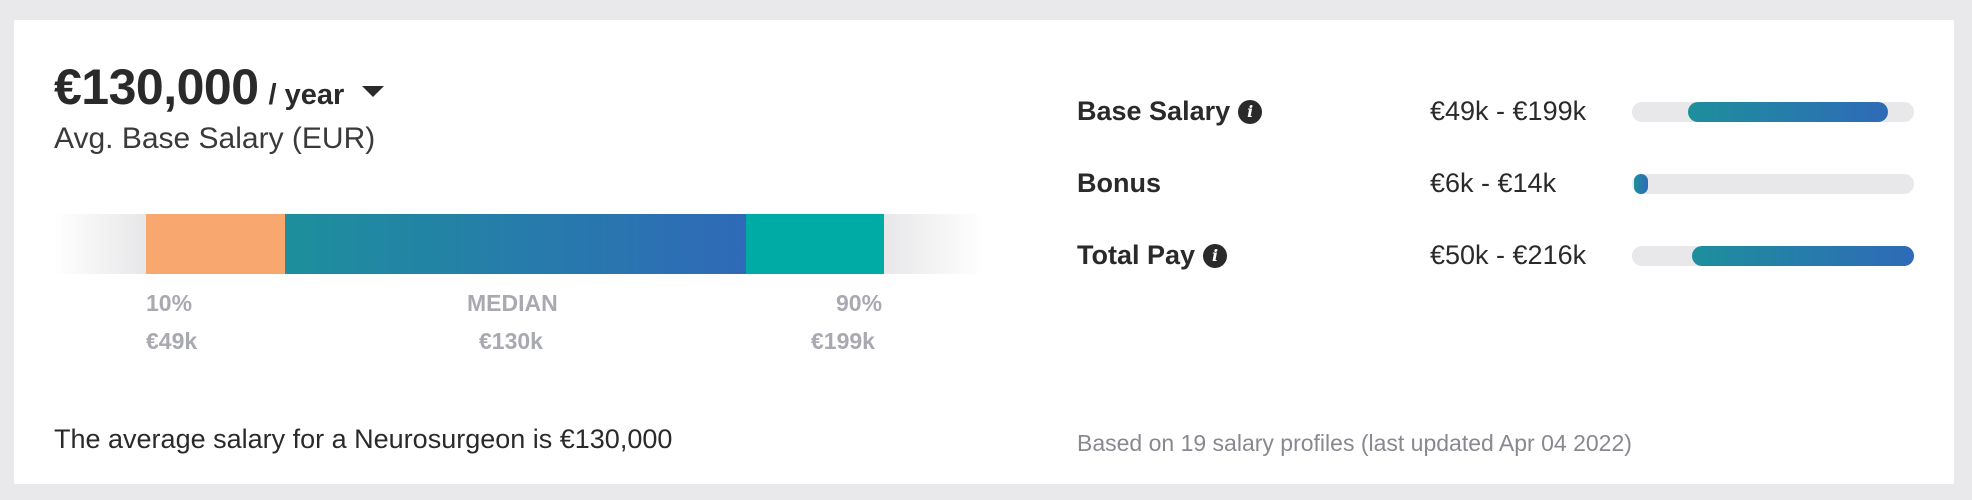  I want to click on distribution-fade-left, so click(100, 244).